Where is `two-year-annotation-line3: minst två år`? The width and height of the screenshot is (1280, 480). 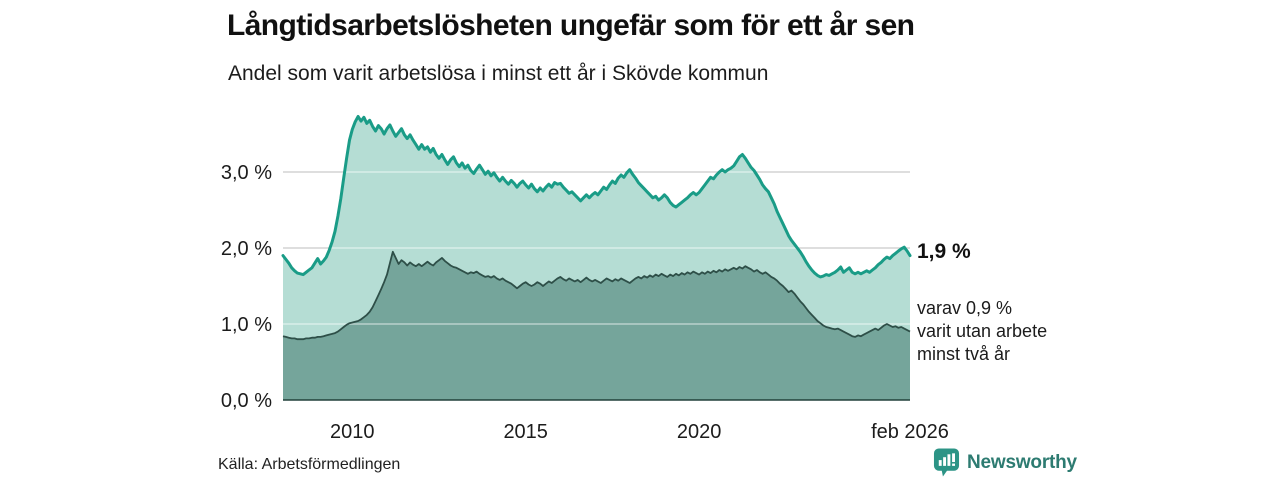
two-year-annotation-line3: minst två år is located at coordinates (964, 354).